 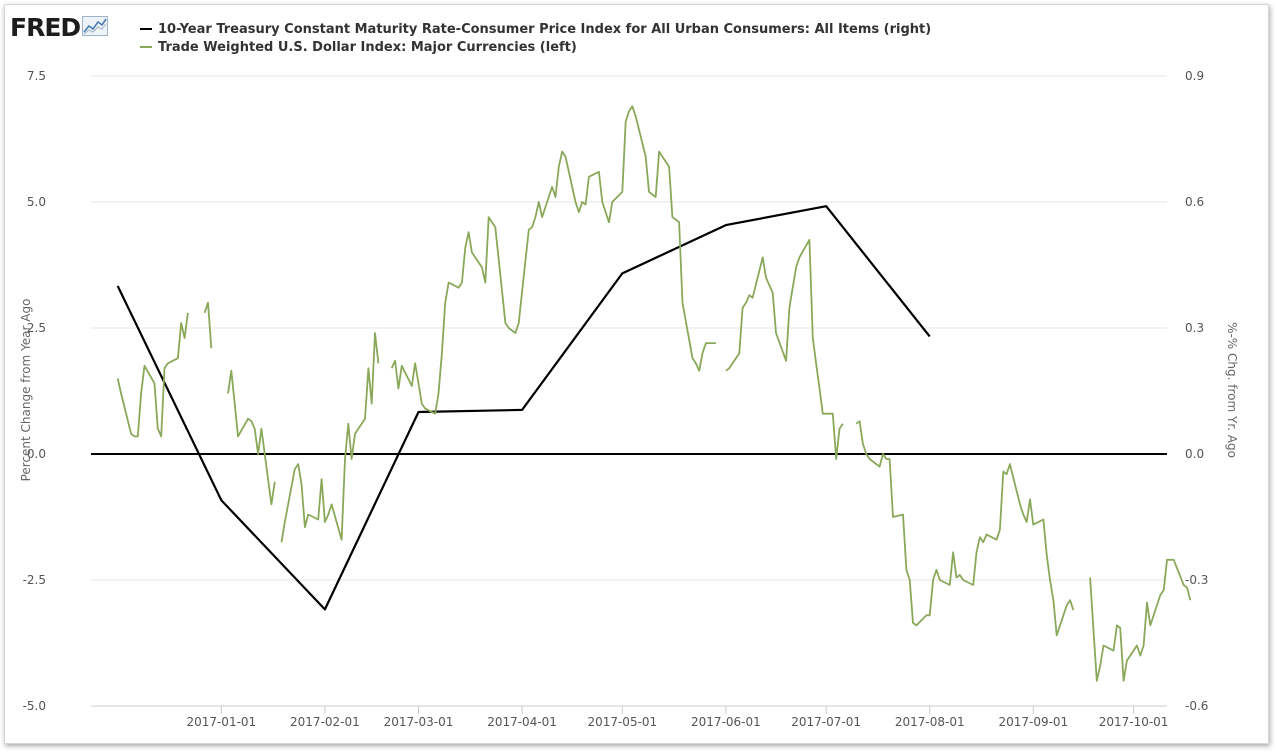 What do you see at coordinates (34, 580) in the screenshot?
I see `left-tick-label: -2.5` at bounding box center [34, 580].